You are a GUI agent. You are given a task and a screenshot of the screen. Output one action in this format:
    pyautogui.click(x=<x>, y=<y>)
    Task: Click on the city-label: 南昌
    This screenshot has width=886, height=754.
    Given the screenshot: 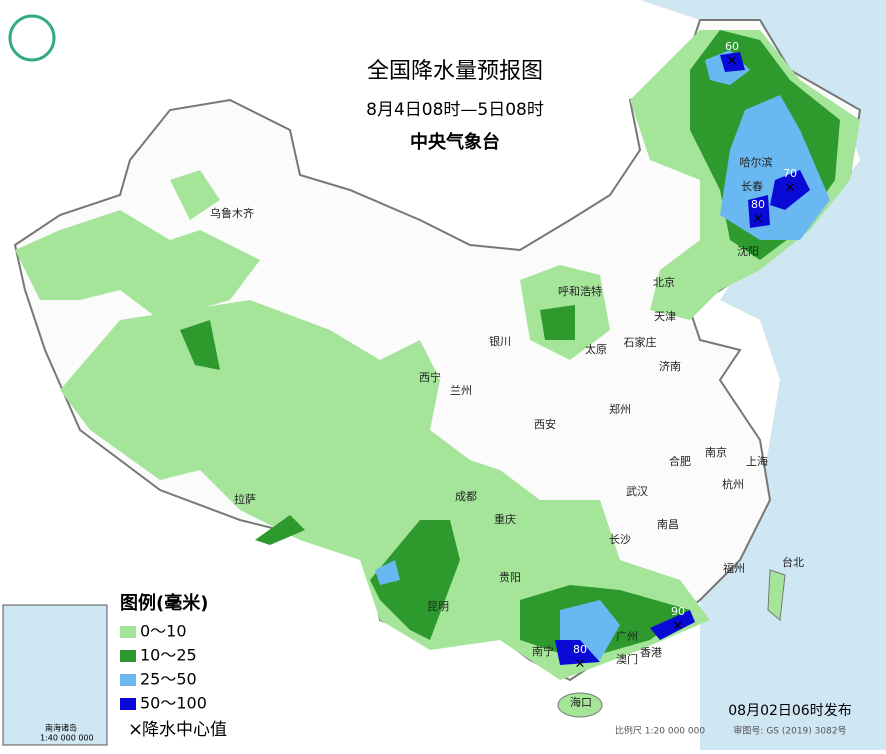 What is the action you would take?
    pyautogui.click(x=668, y=524)
    